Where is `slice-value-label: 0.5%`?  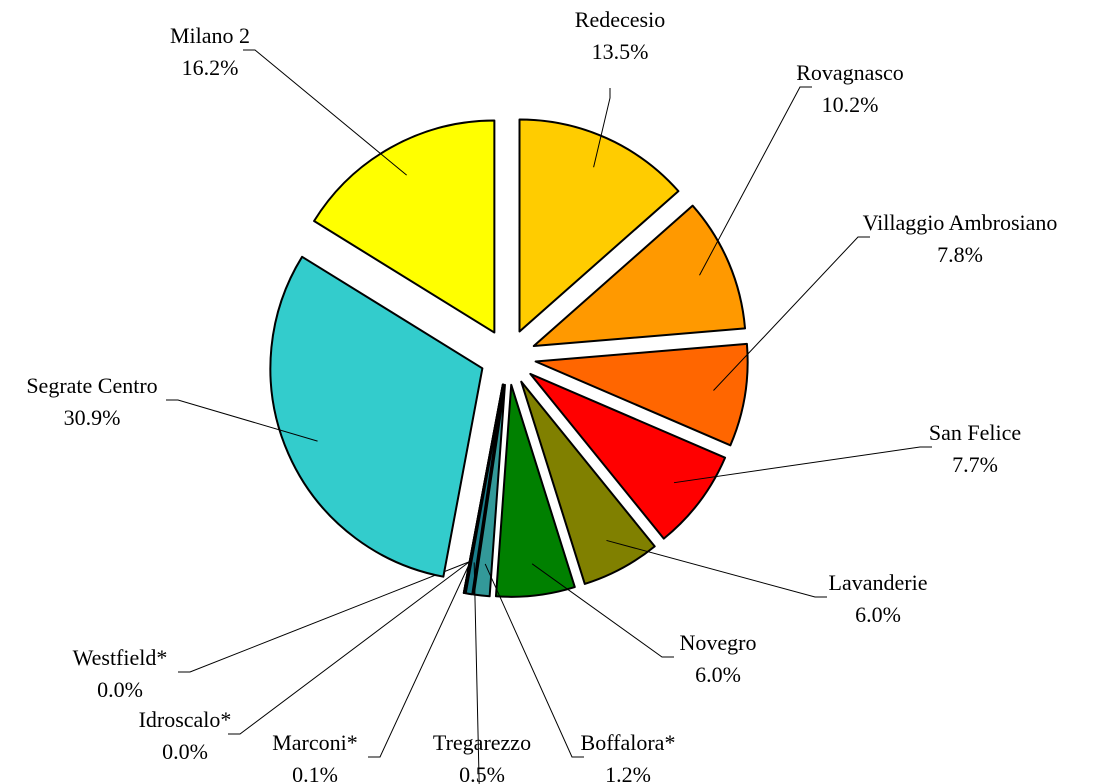
slice-value-label: 0.5% is located at coordinates (482, 773).